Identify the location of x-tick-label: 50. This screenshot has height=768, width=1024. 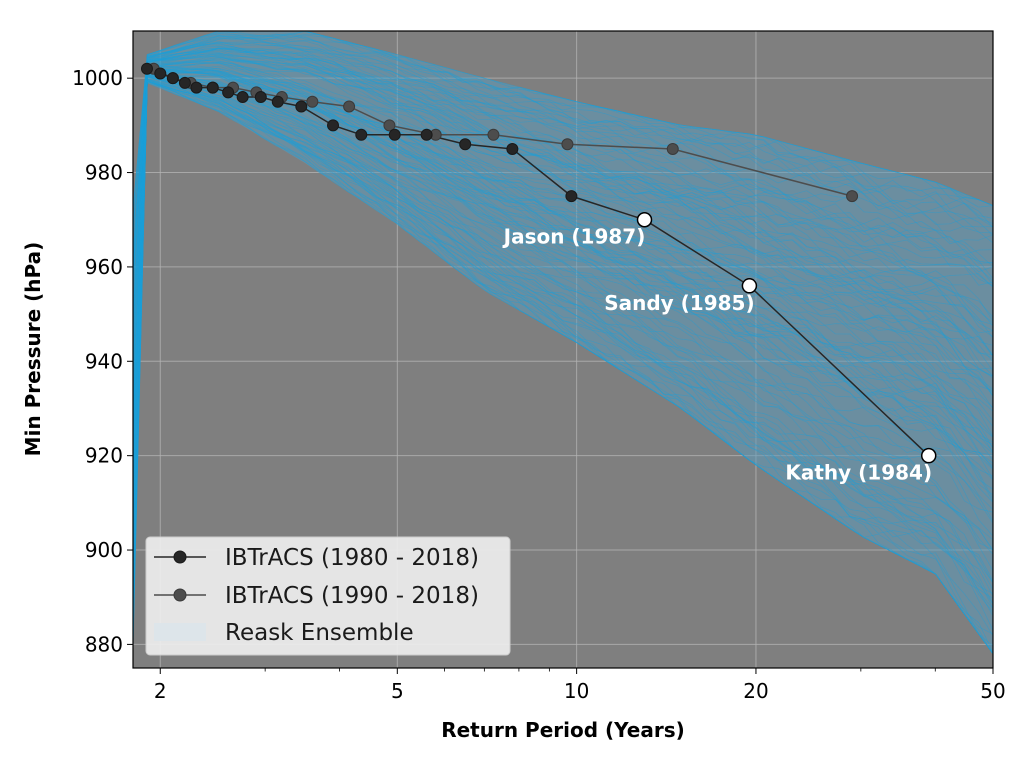
(992, 691).